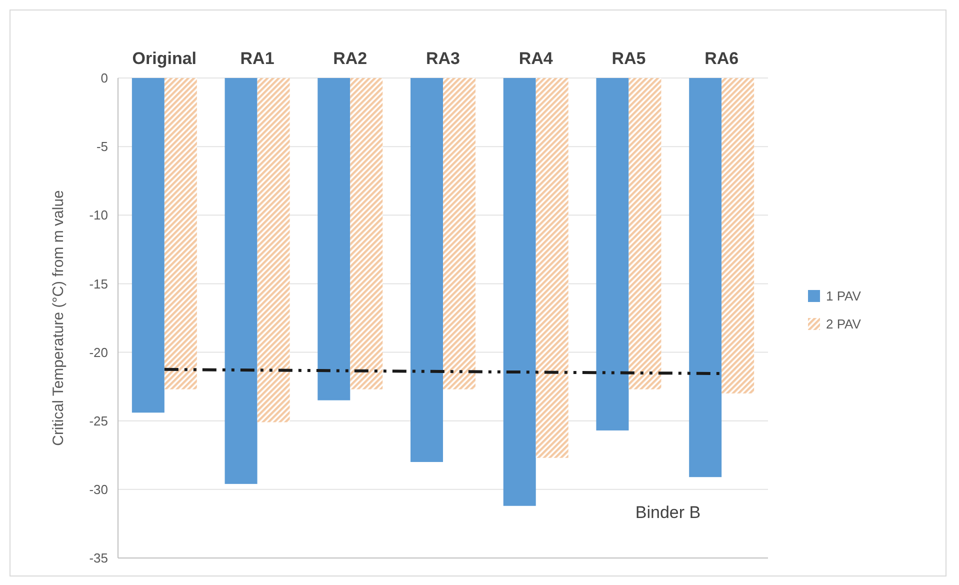  I want to click on x-tick-label: RA4, so click(536, 58).